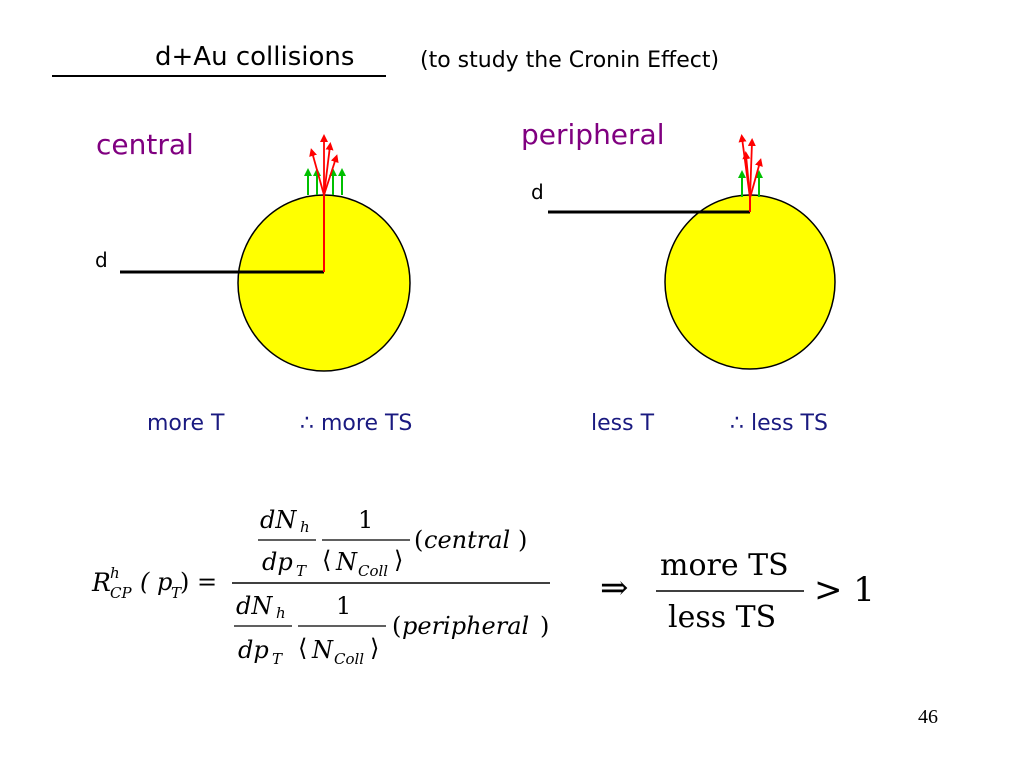 The width and height of the screenshot is (1024, 768). Describe the element at coordinates (844, 590) in the screenshot. I see `ratio-gt-one: > 1` at that location.